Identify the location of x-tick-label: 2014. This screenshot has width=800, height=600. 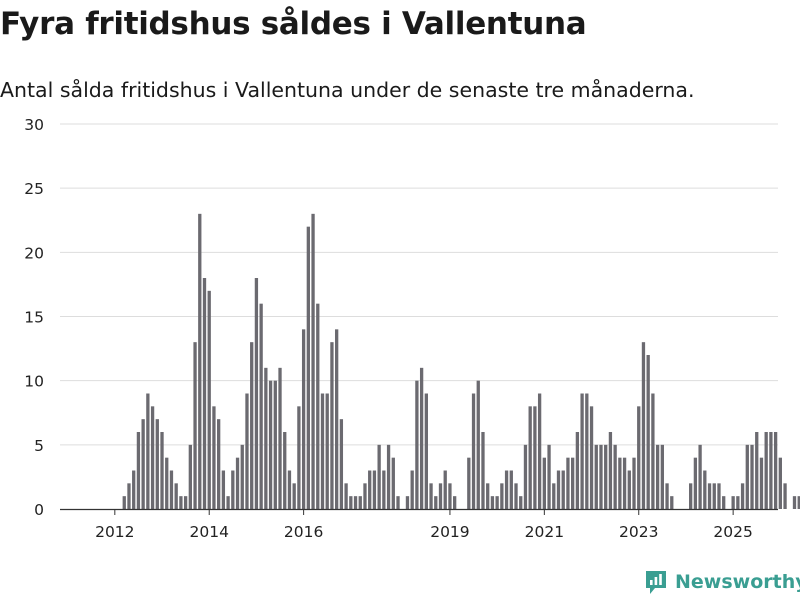
(208, 532).